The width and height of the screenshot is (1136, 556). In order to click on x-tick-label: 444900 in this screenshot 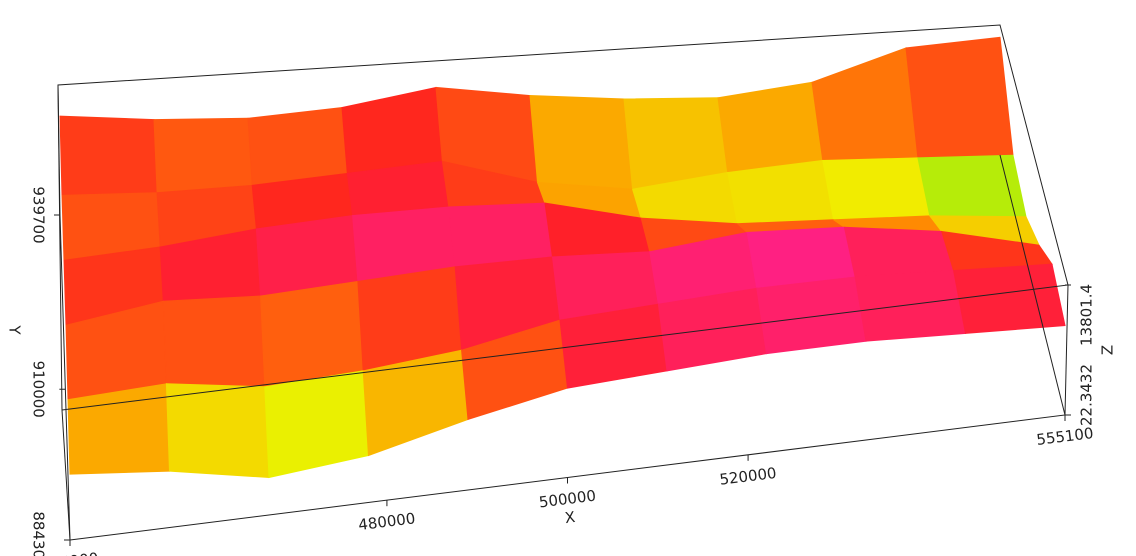, I will do `click(69, 552)`.